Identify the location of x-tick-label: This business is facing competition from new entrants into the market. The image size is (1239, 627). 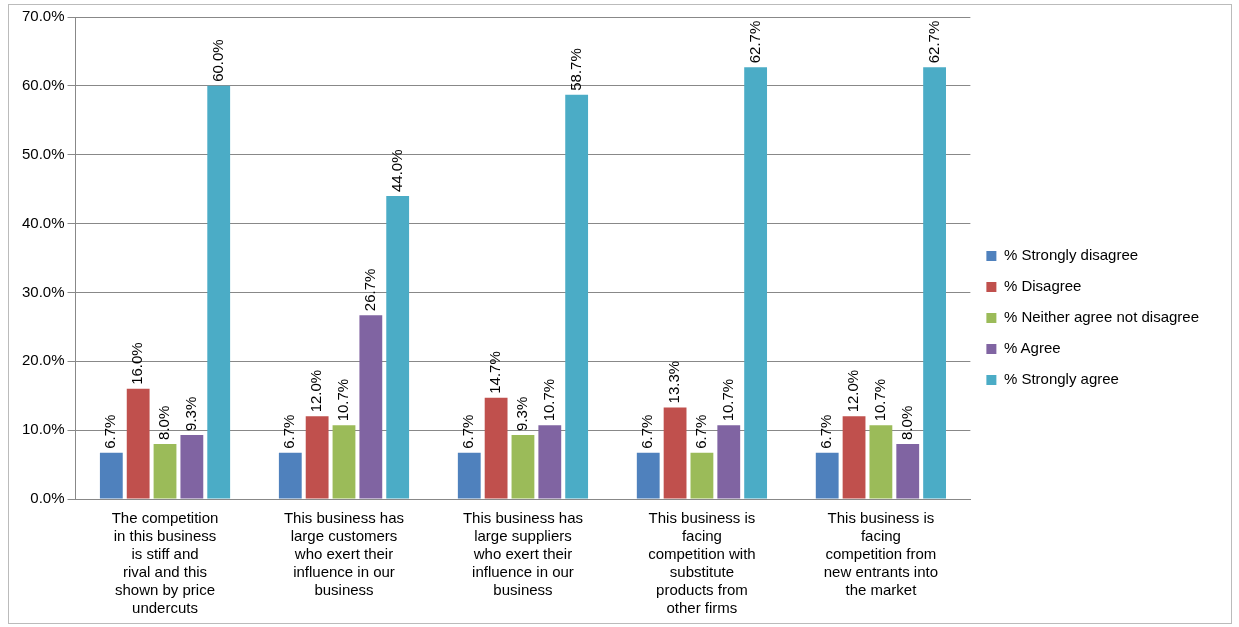
(881, 554).